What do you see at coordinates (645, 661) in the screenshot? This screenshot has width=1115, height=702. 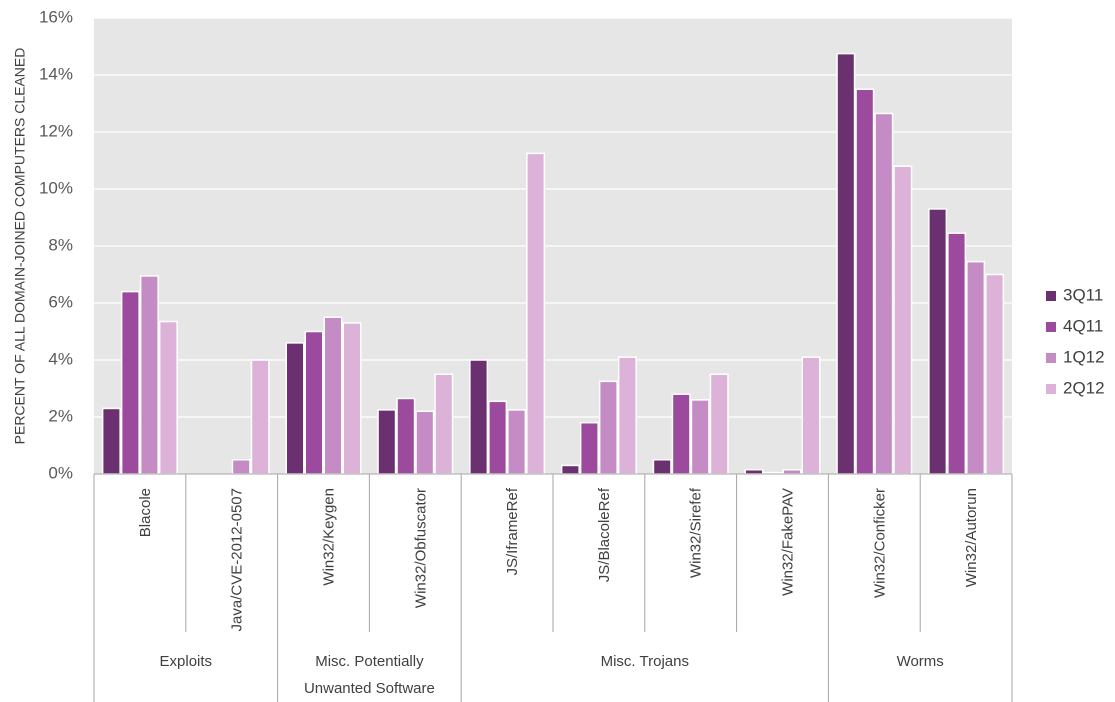 I see `group-label: Misc. Trojans` at bounding box center [645, 661].